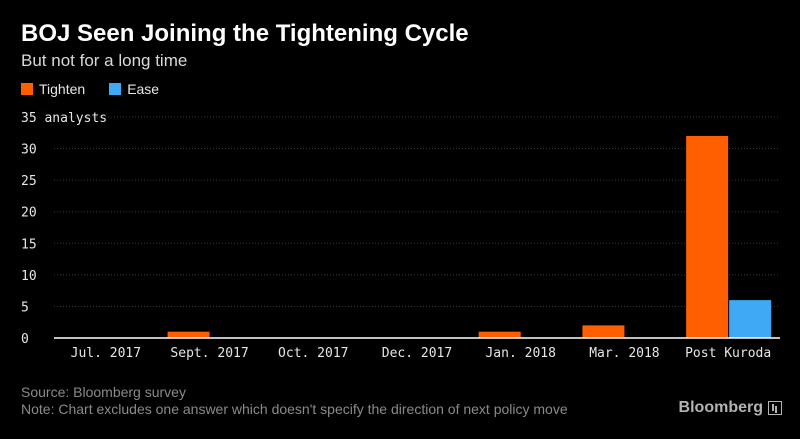 This screenshot has width=800, height=439. What do you see at coordinates (29, 213) in the screenshot?
I see `y-tick-label: 20` at bounding box center [29, 213].